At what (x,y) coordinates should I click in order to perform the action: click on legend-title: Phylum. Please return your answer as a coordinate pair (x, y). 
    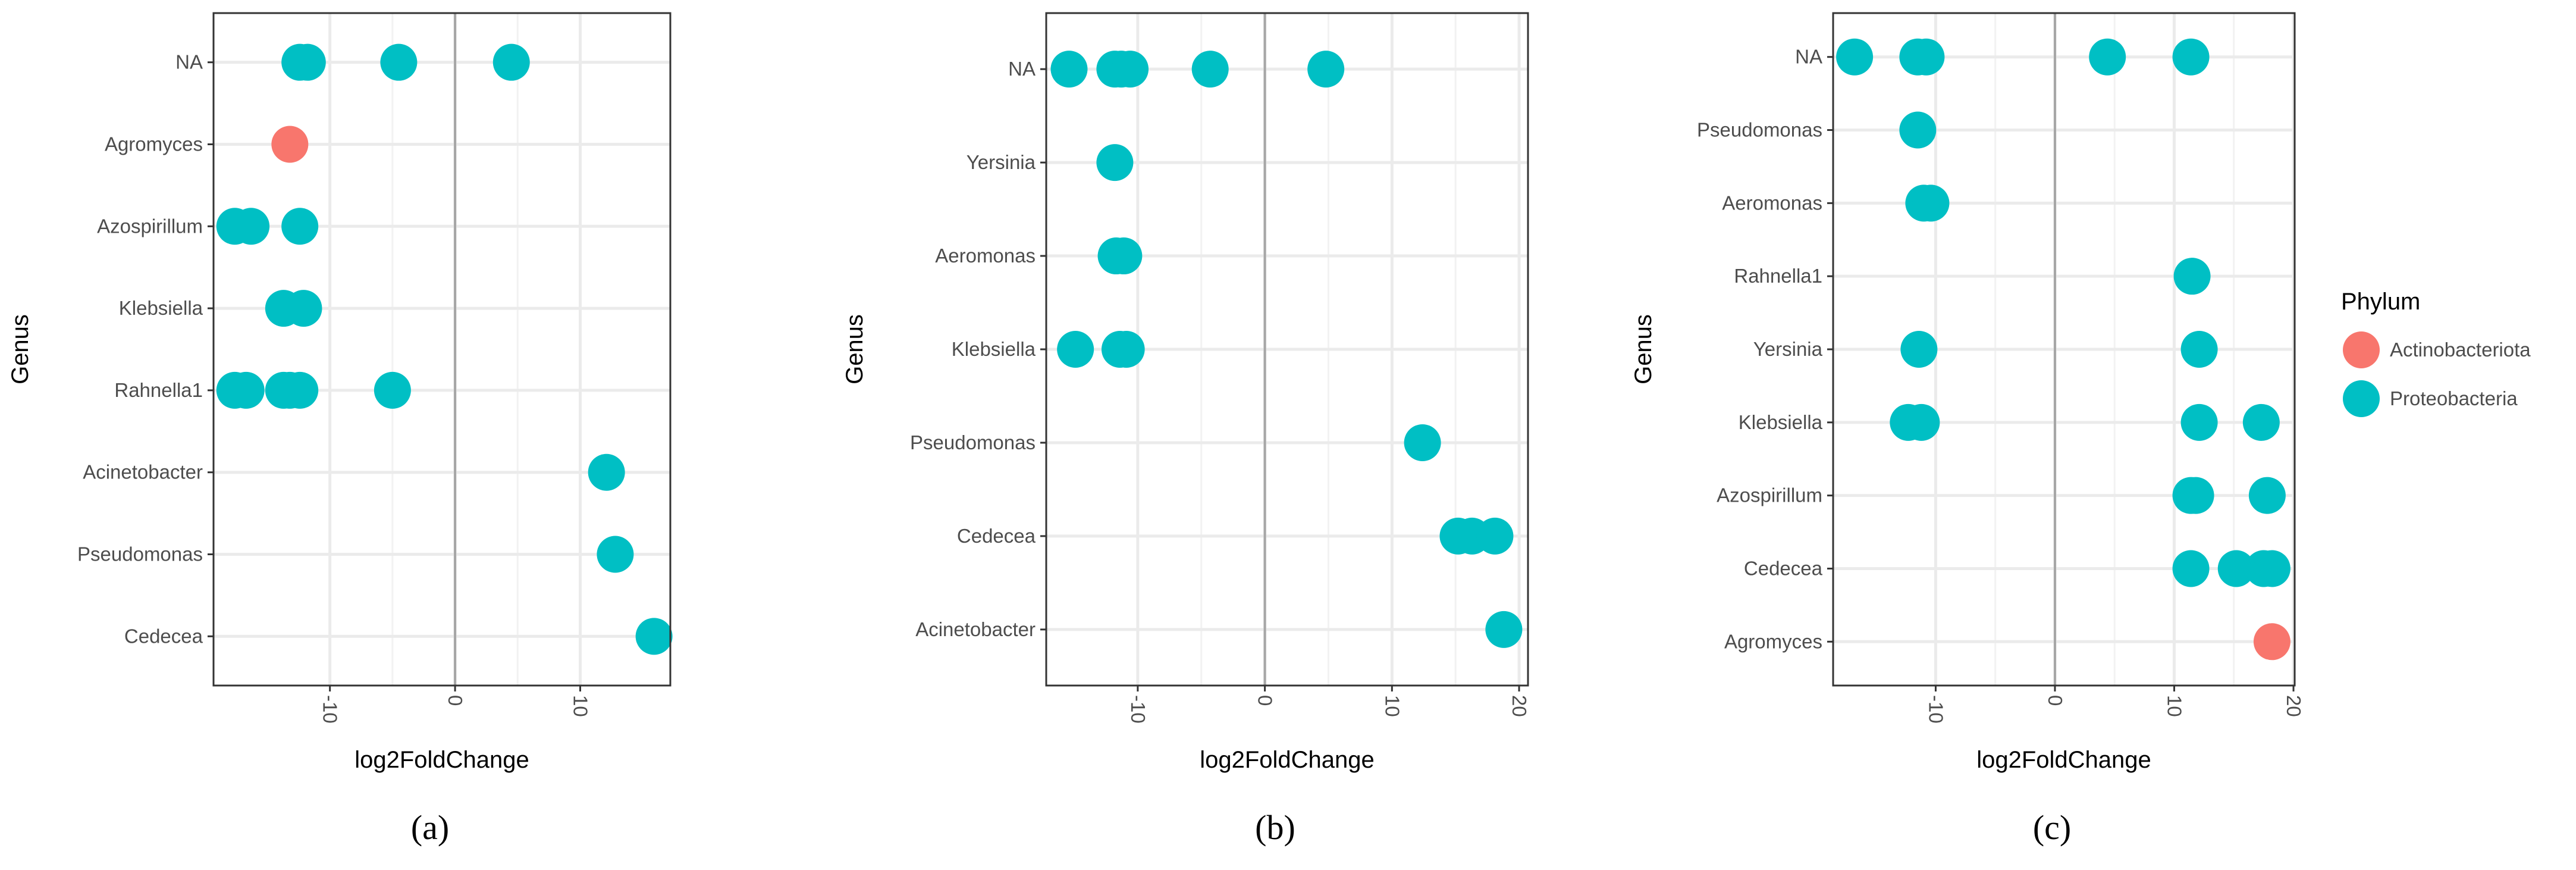
    Looking at the image, I should click on (2380, 302).